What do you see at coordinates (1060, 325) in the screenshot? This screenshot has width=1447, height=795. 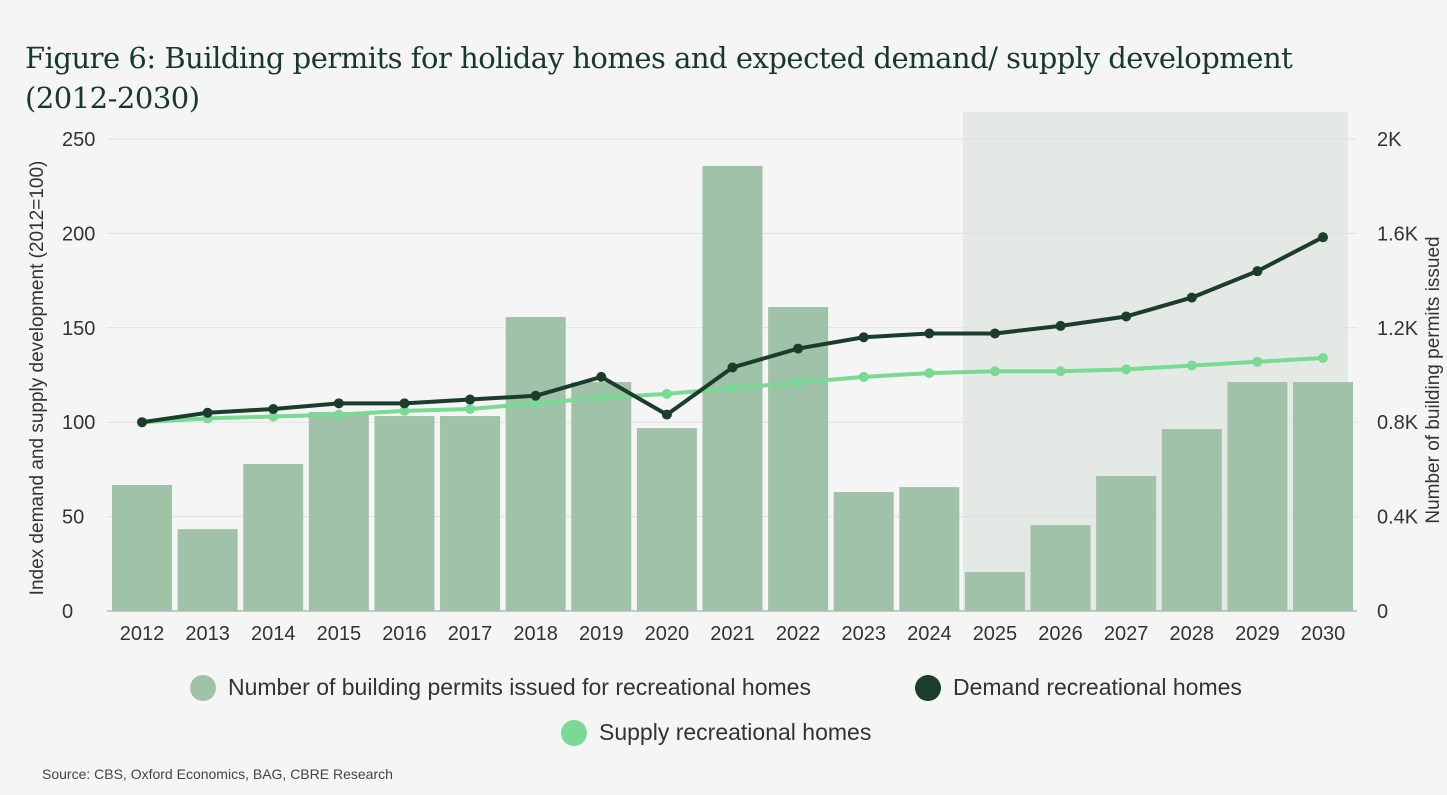 I see `demand-point-2026` at bounding box center [1060, 325].